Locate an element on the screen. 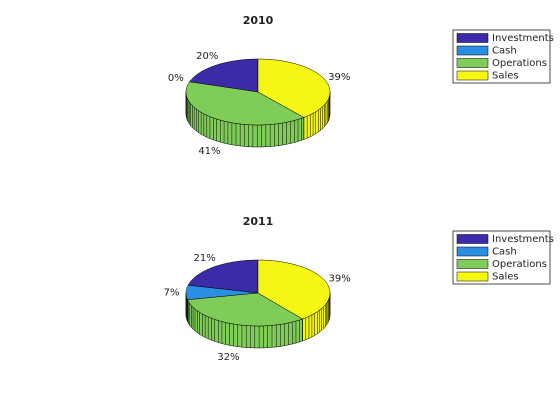 The height and width of the screenshot is (420, 560). data-label: 7% is located at coordinates (172, 292).